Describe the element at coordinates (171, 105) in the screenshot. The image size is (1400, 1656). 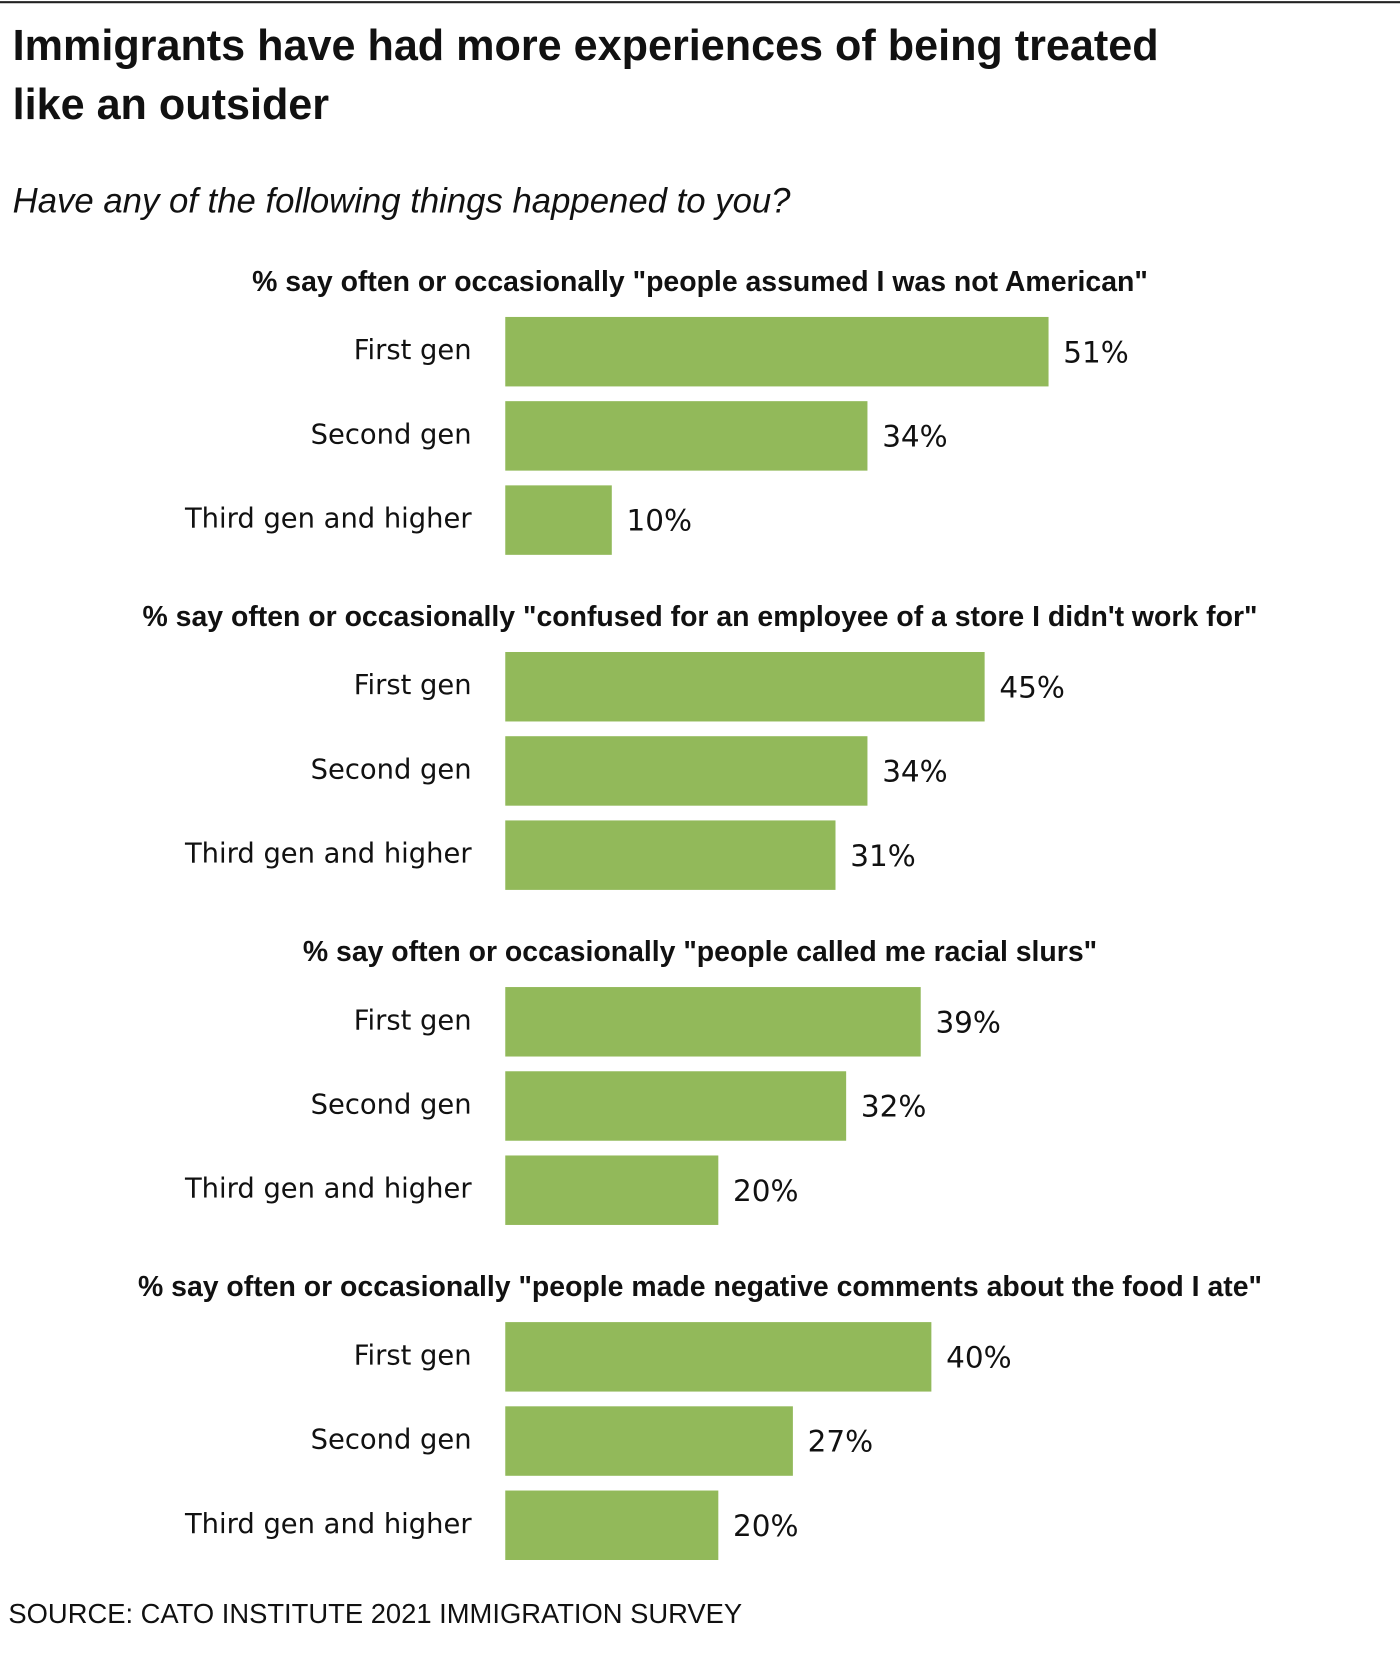
I see `chart-title: like an outsider` at that location.